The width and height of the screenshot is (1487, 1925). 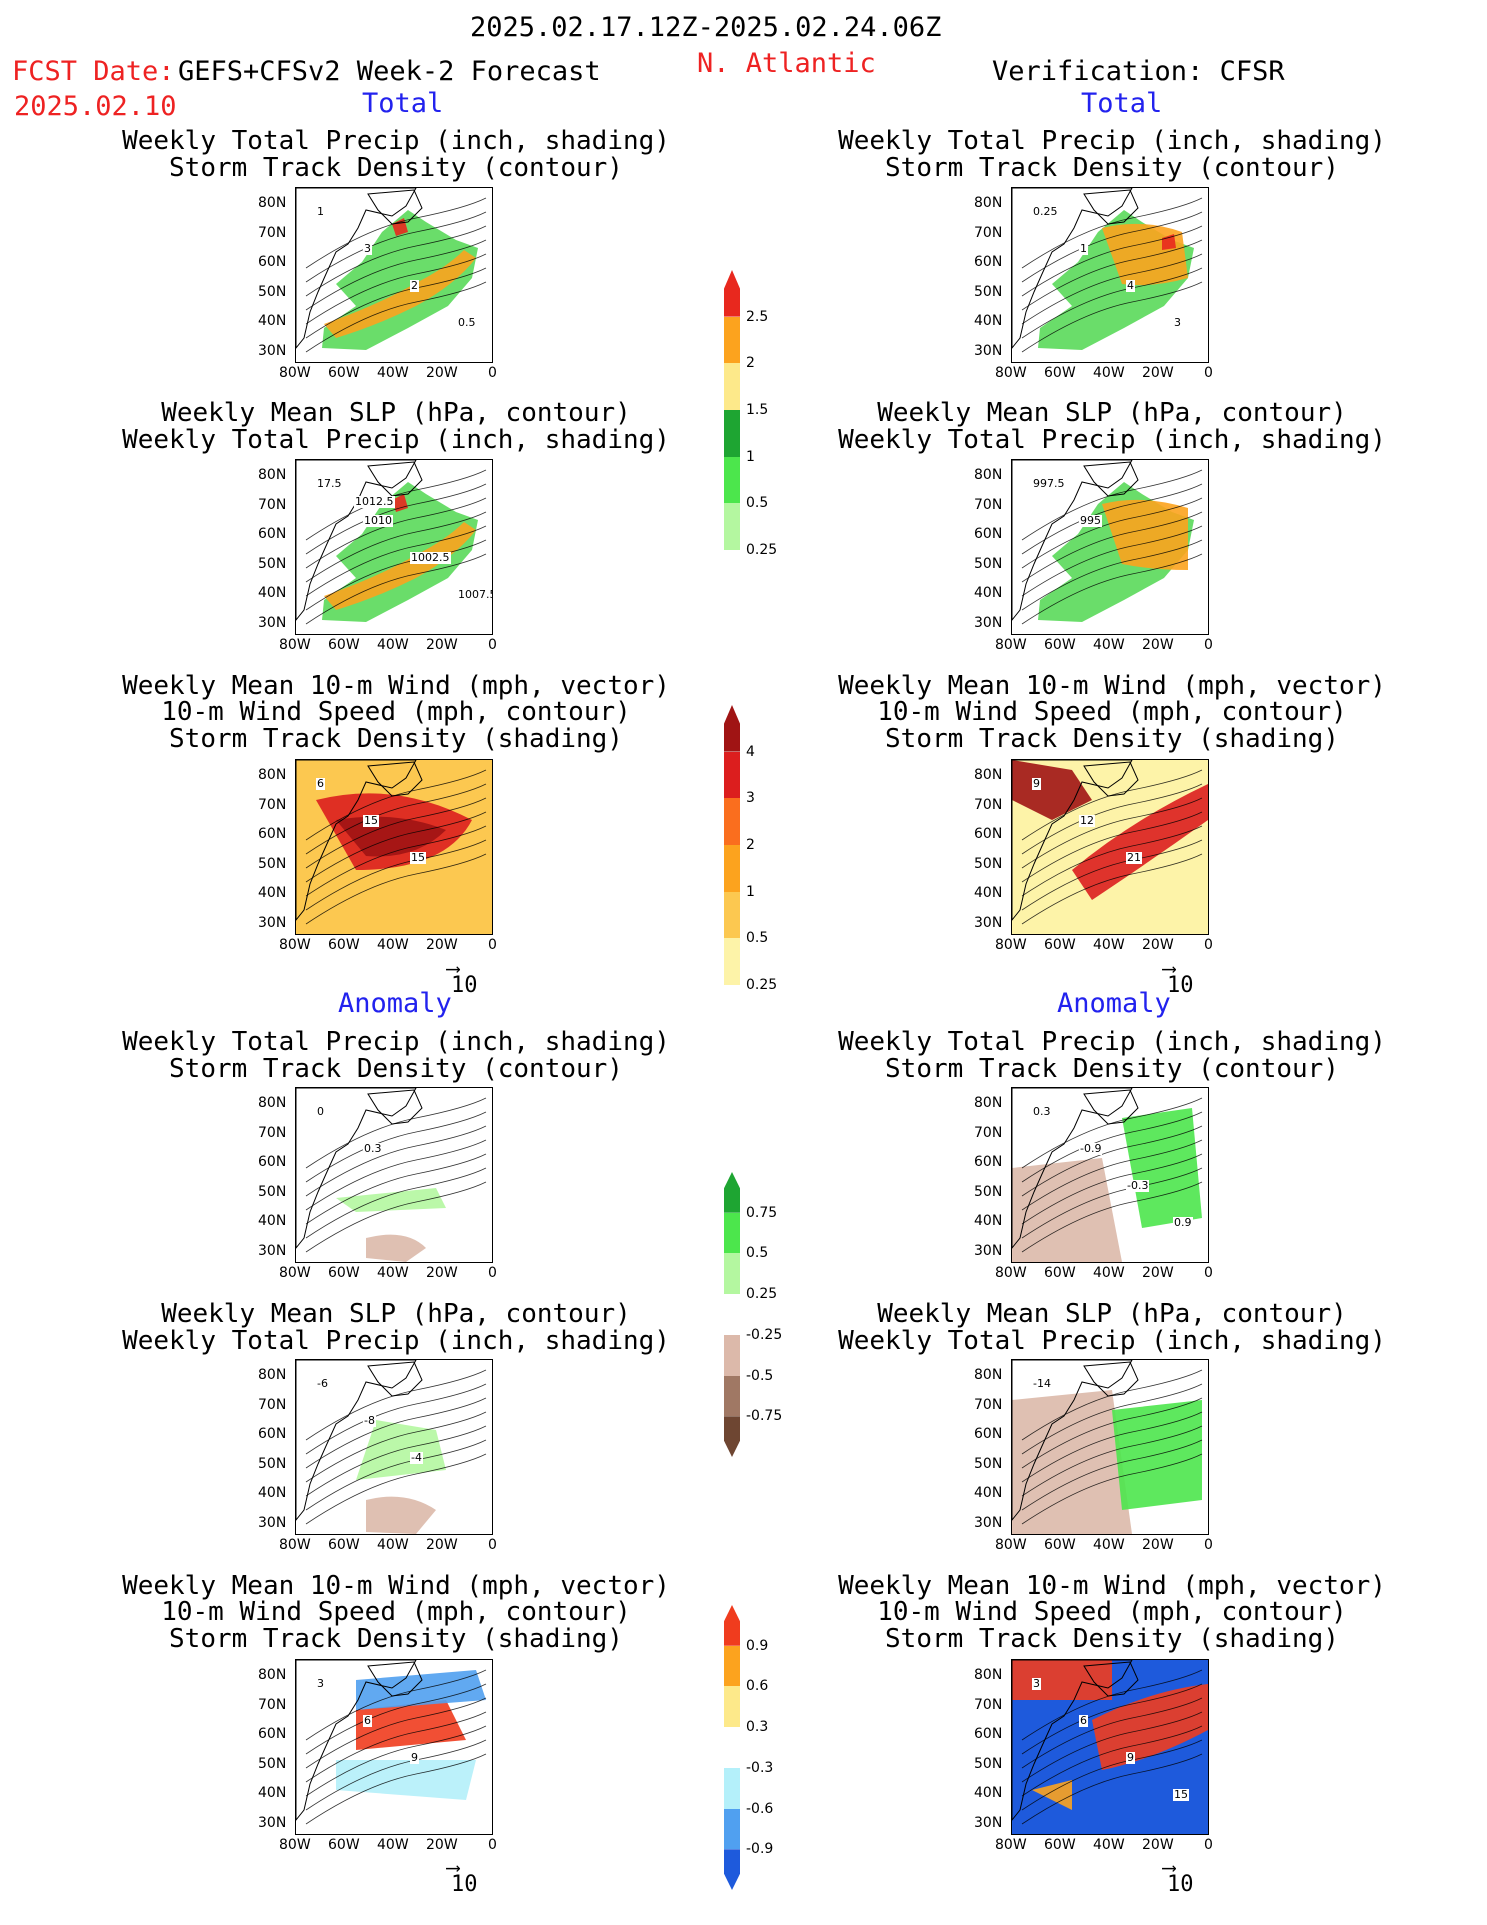 What do you see at coordinates (1036, 1683) in the screenshot?
I see `contour-value-label: 3` at bounding box center [1036, 1683].